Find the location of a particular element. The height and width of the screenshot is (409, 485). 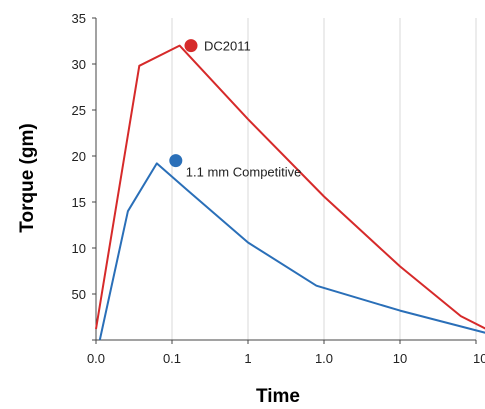

series-label-0: DC2011 is located at coordinates (227, 46).